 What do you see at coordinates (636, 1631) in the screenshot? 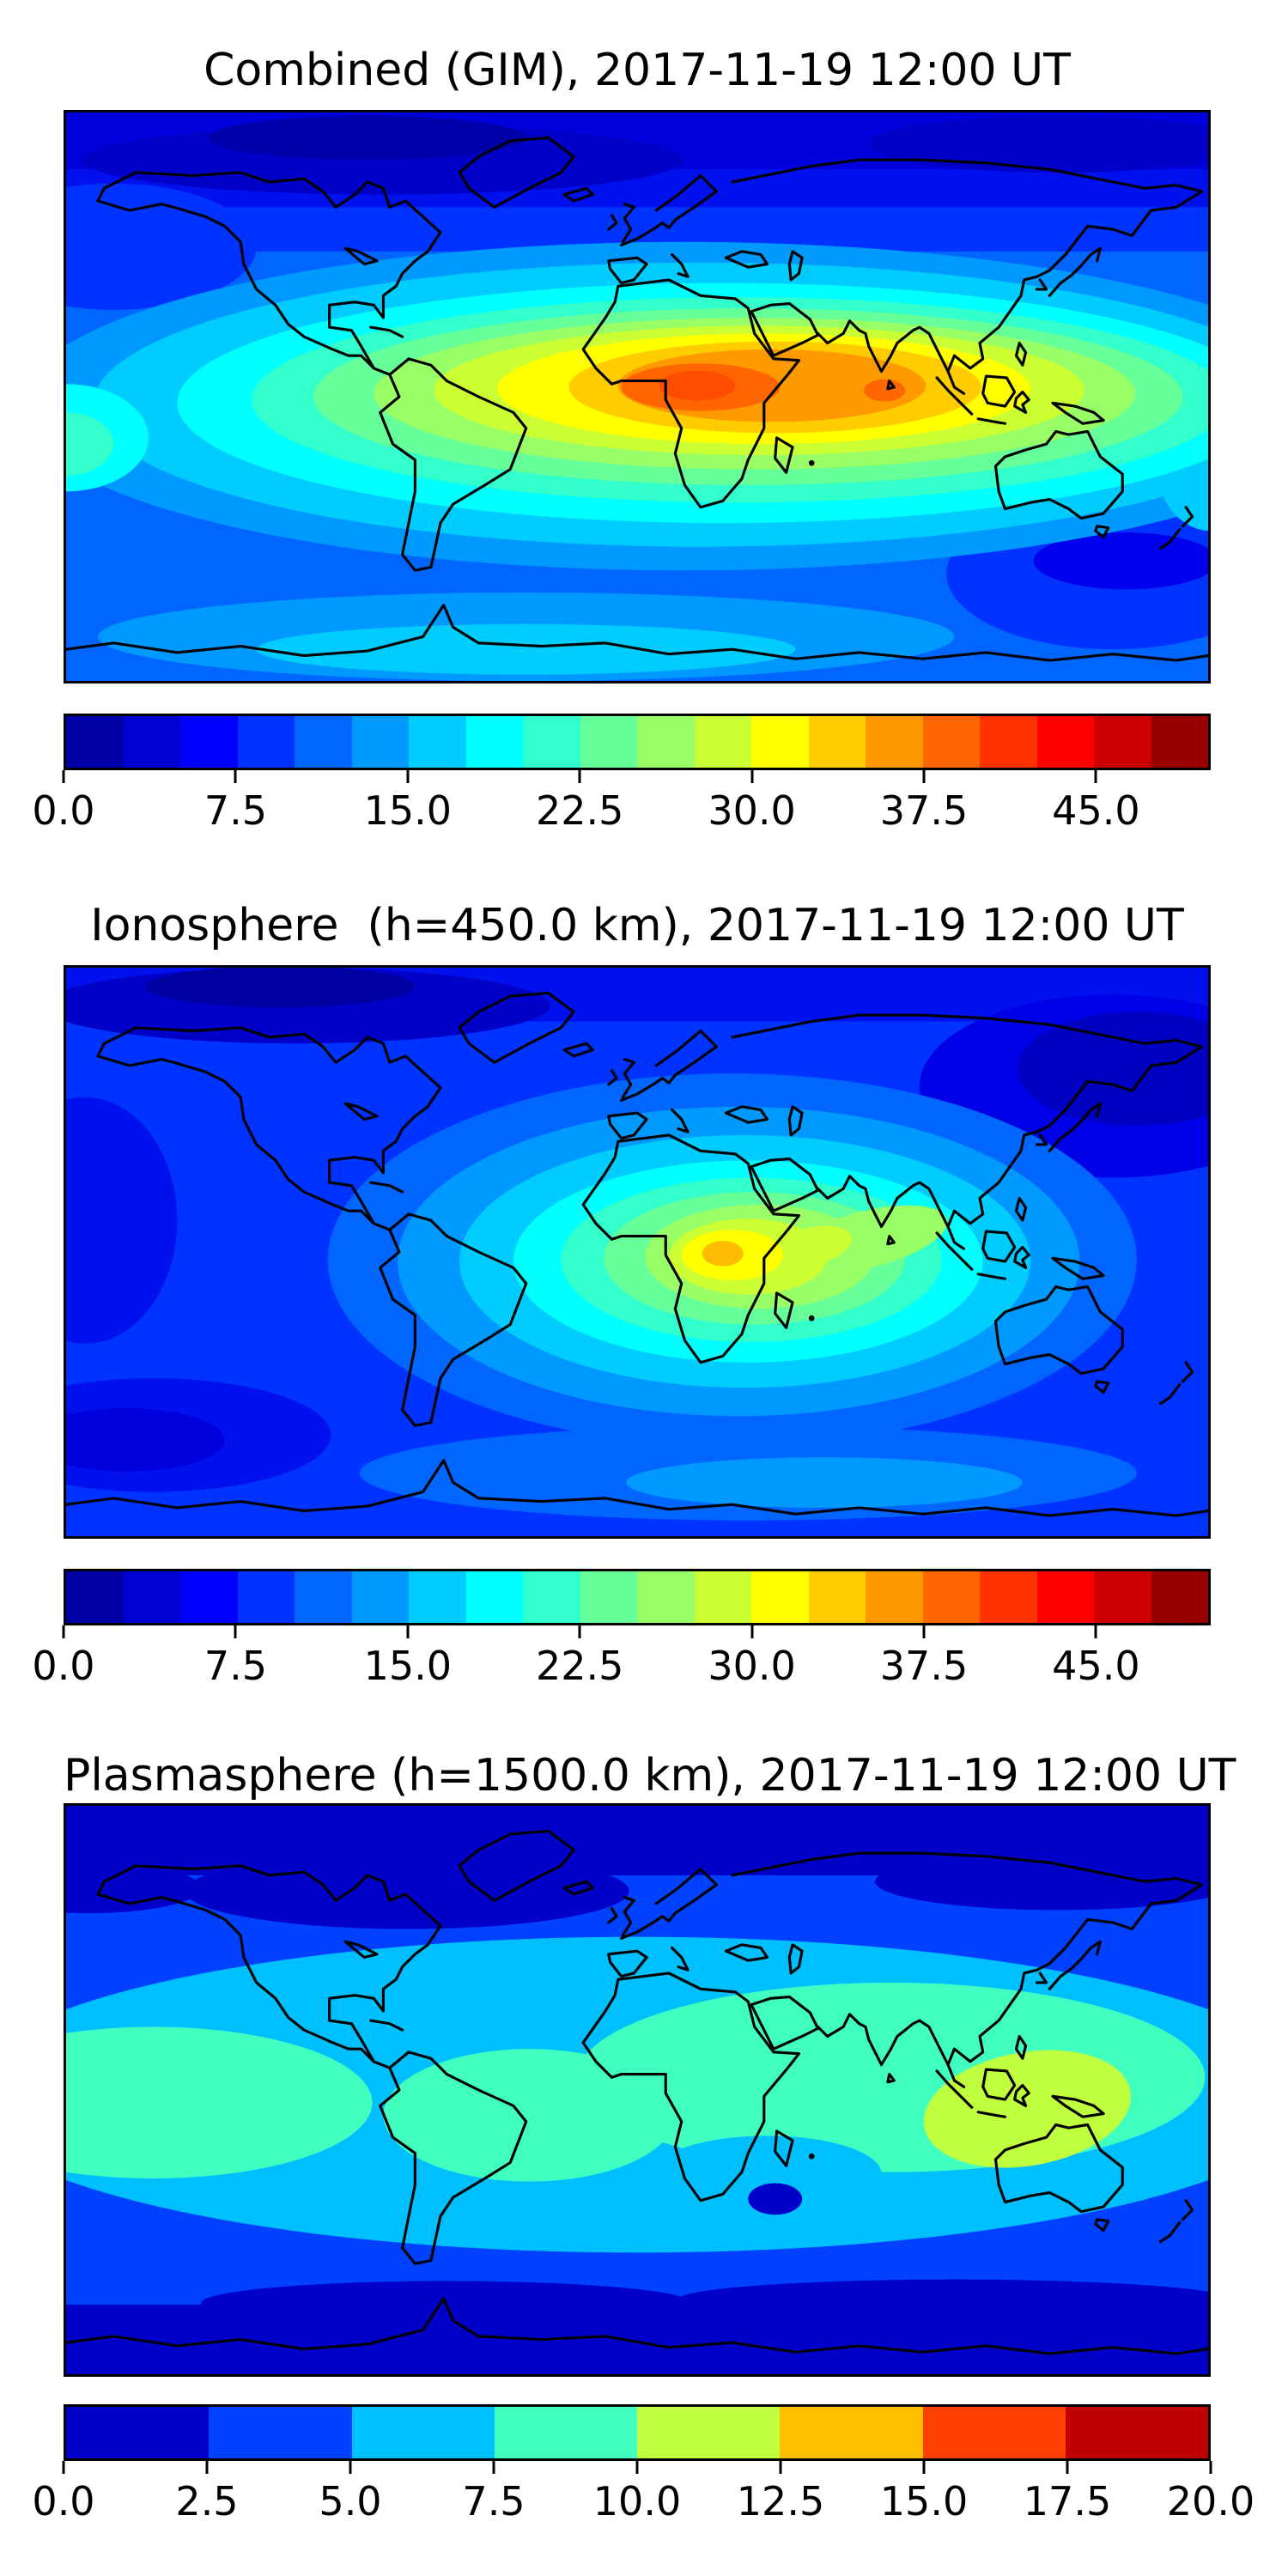
I see `panel-2-colorbar-ticks` at bounding box center [636, 1631].